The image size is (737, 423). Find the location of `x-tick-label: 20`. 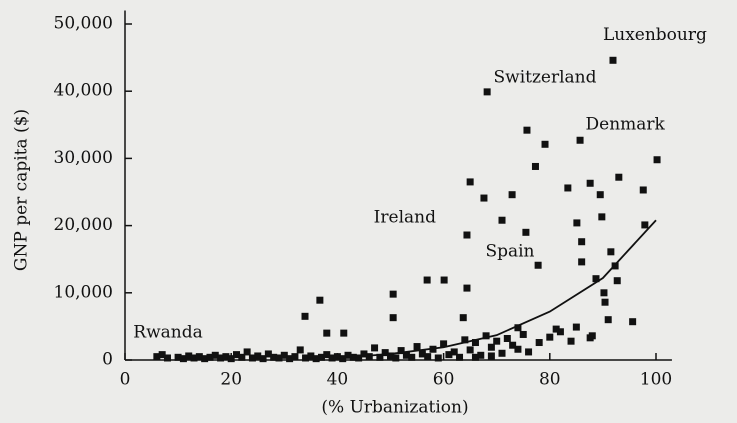

x-tick-label: 20 is located at coordinates (231, 380).